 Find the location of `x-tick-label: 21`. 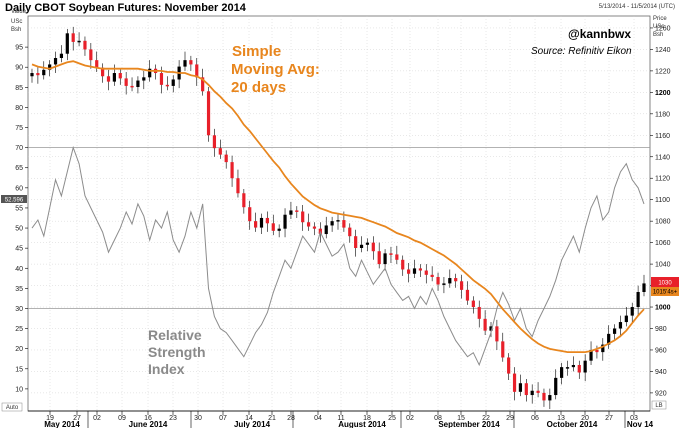

x-tick-label: 21 is located at coordinates (272, 418).